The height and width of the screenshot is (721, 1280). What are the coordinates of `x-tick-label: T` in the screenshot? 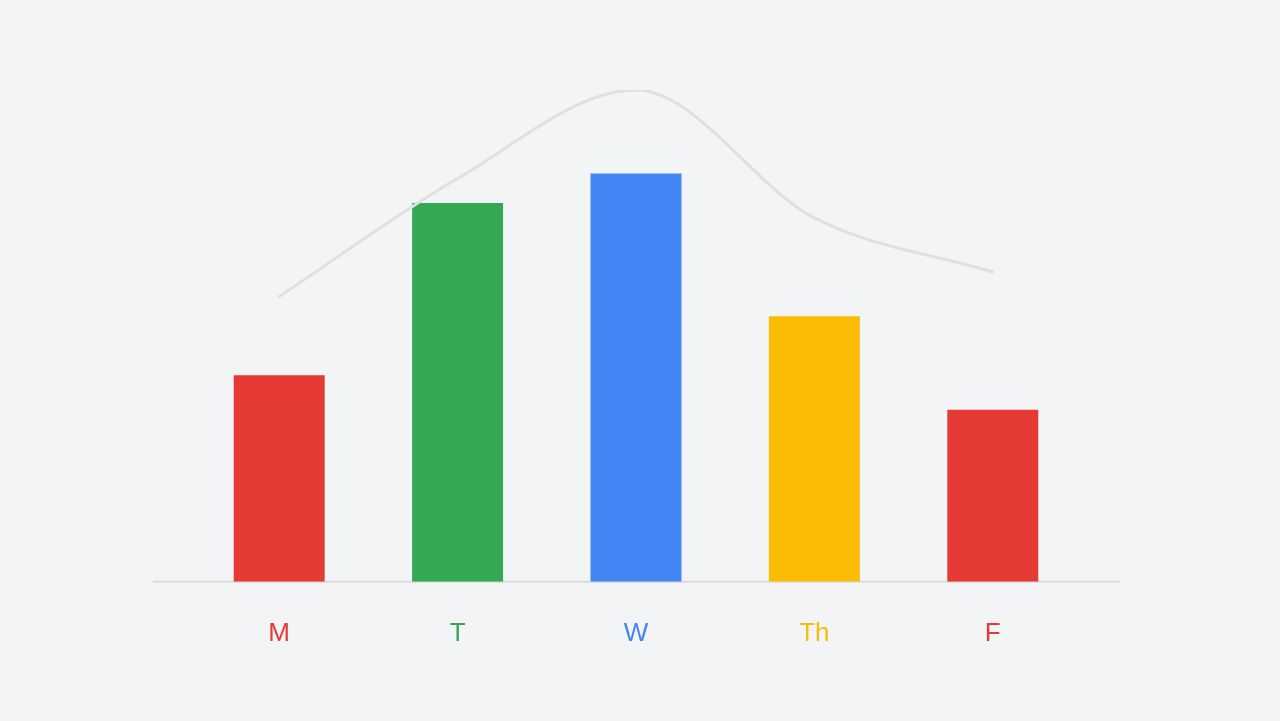 It's located at (457, 631).